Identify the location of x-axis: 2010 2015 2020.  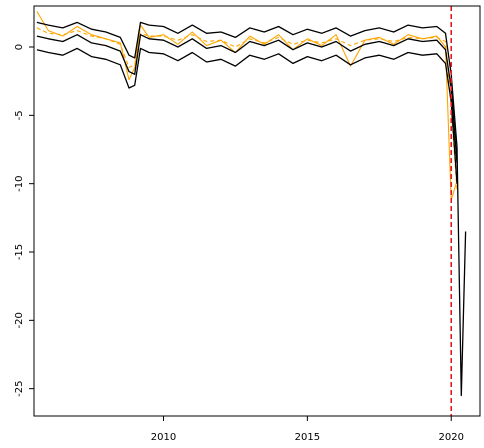
(307, 429).